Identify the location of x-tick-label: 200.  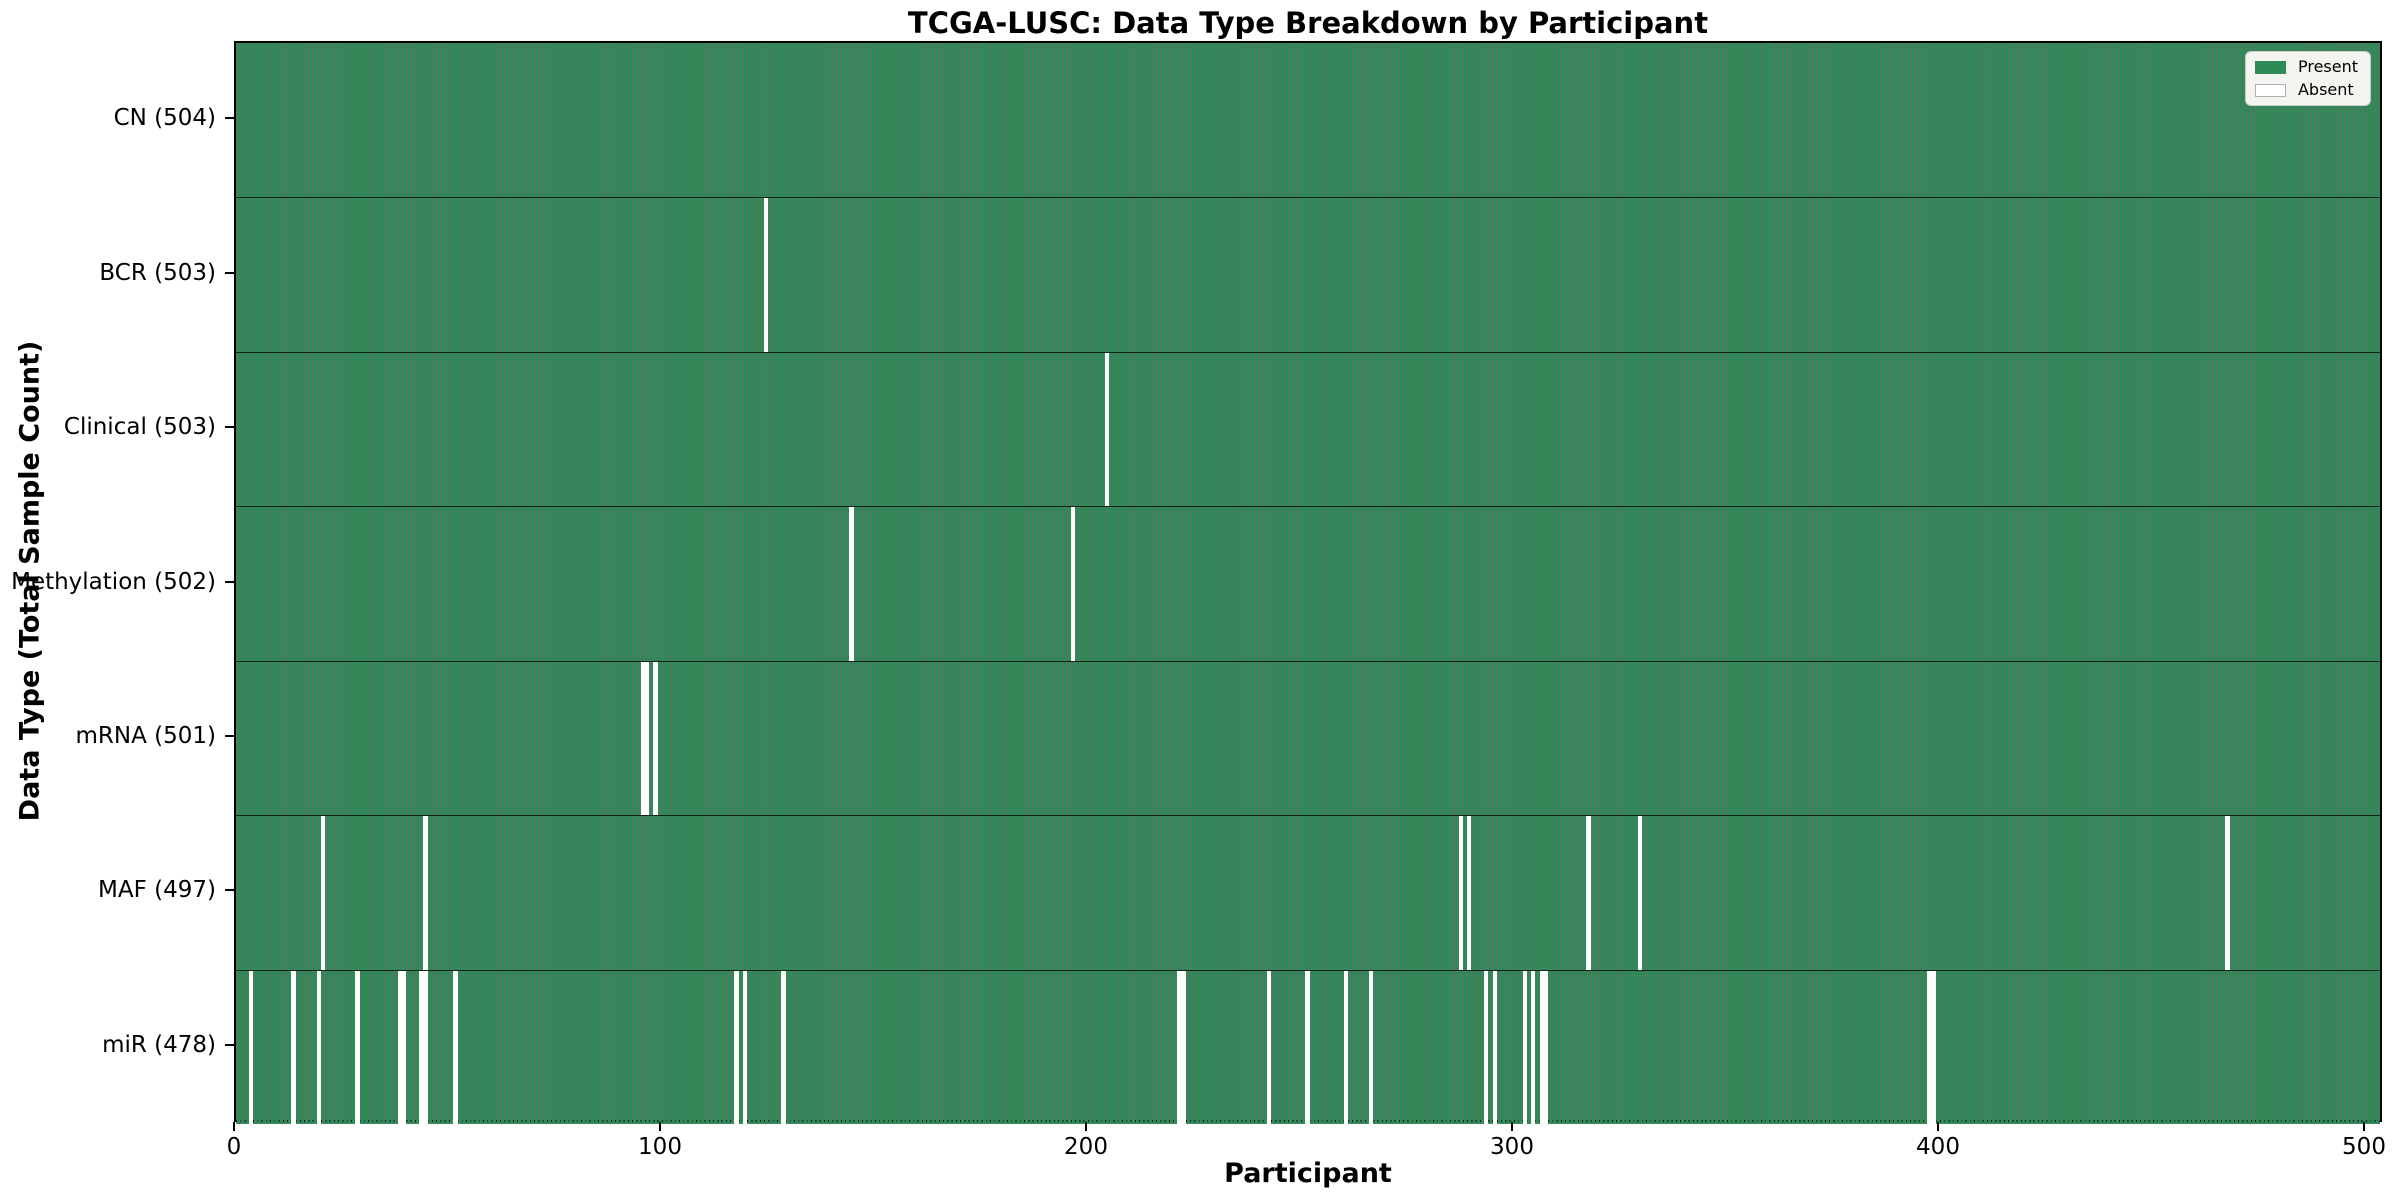
(1086, 1147).